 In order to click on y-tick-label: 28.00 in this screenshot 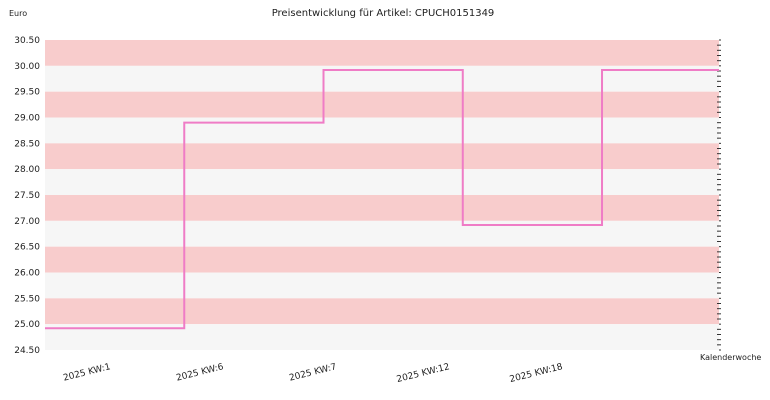, I will do `click(27, 170)`.